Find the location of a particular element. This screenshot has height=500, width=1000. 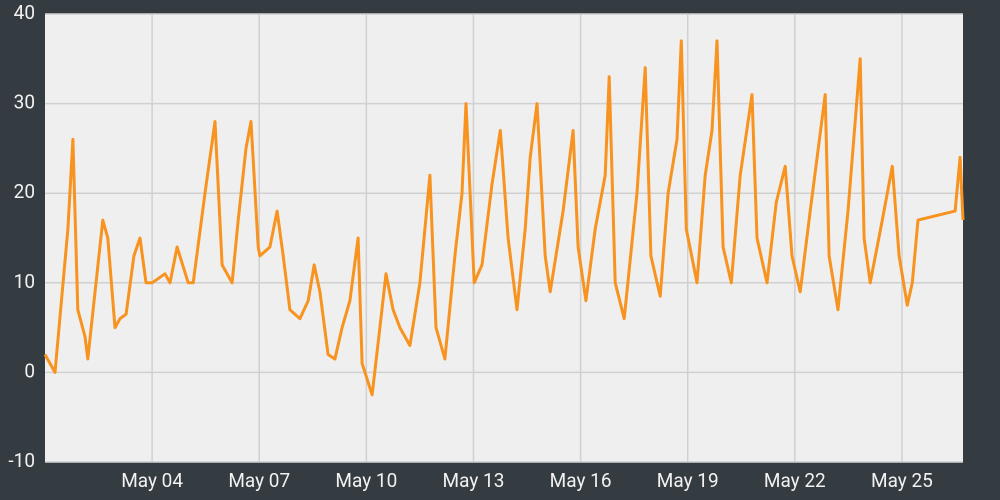

x-tick-label: May 07 is located at coordinates (259, 480).